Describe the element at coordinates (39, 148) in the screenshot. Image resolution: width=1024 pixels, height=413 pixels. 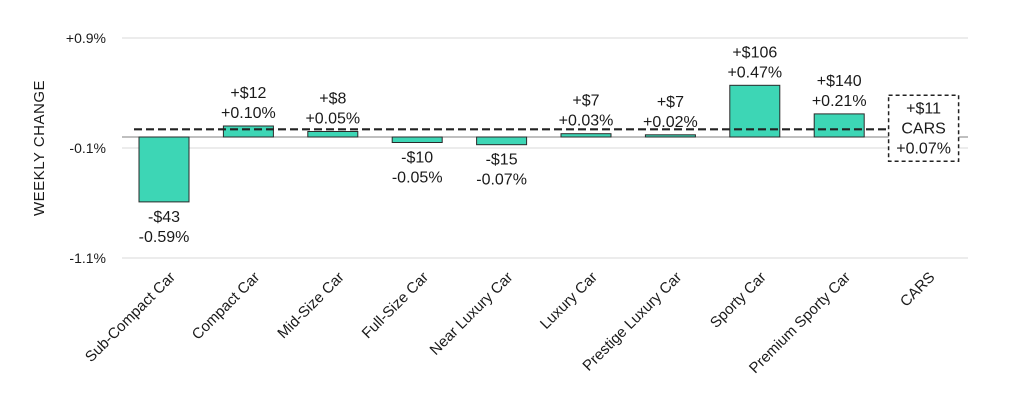
I see `y-axis-title: WEEKLY CHANGE` at that location.